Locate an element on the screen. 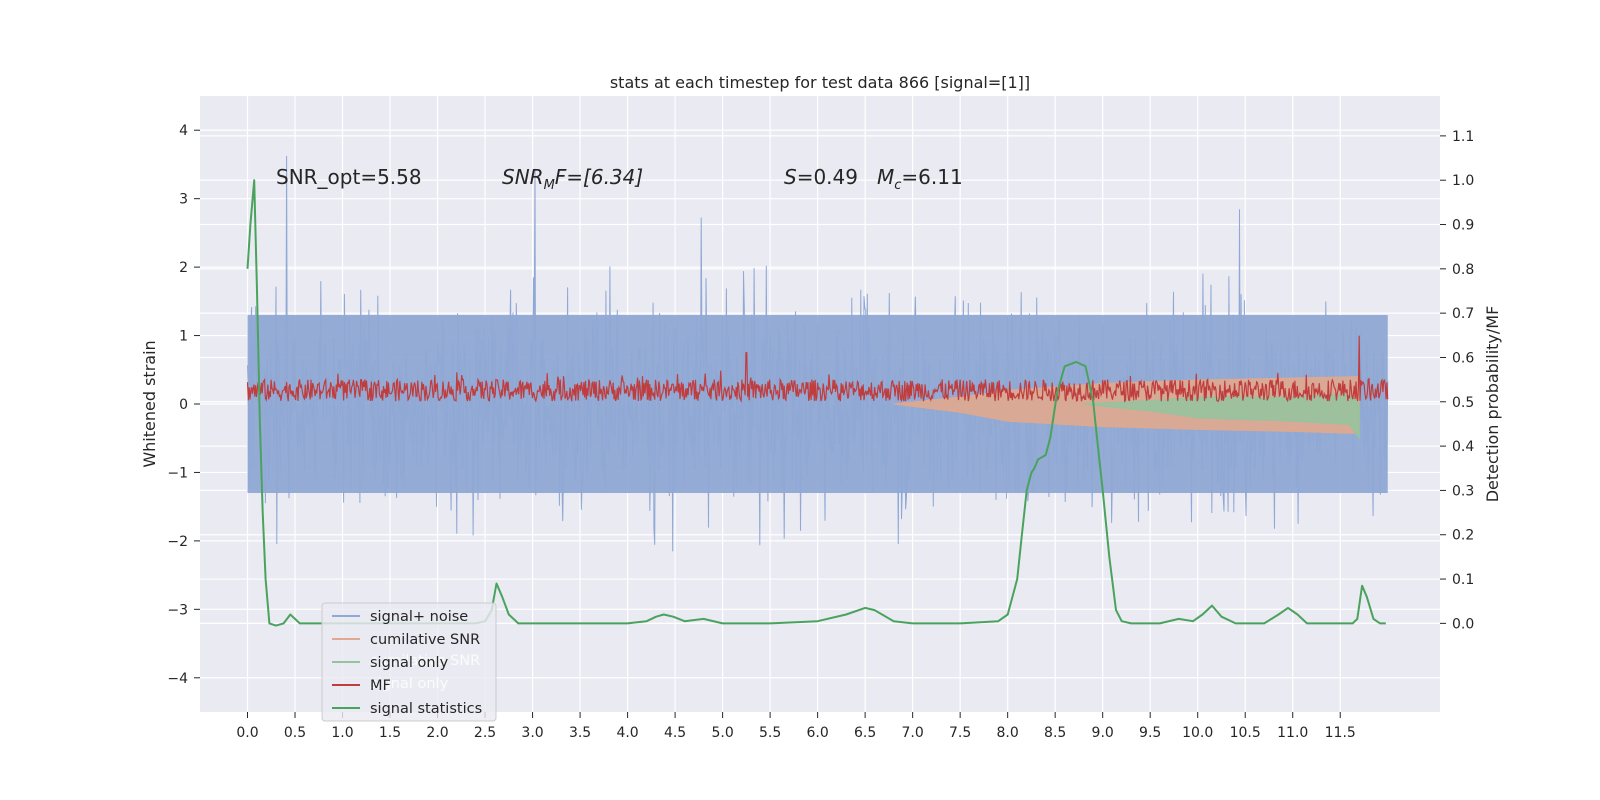 The image size is (1600, 800). y-tick-label: 2 is located at coordinates (183, 268).